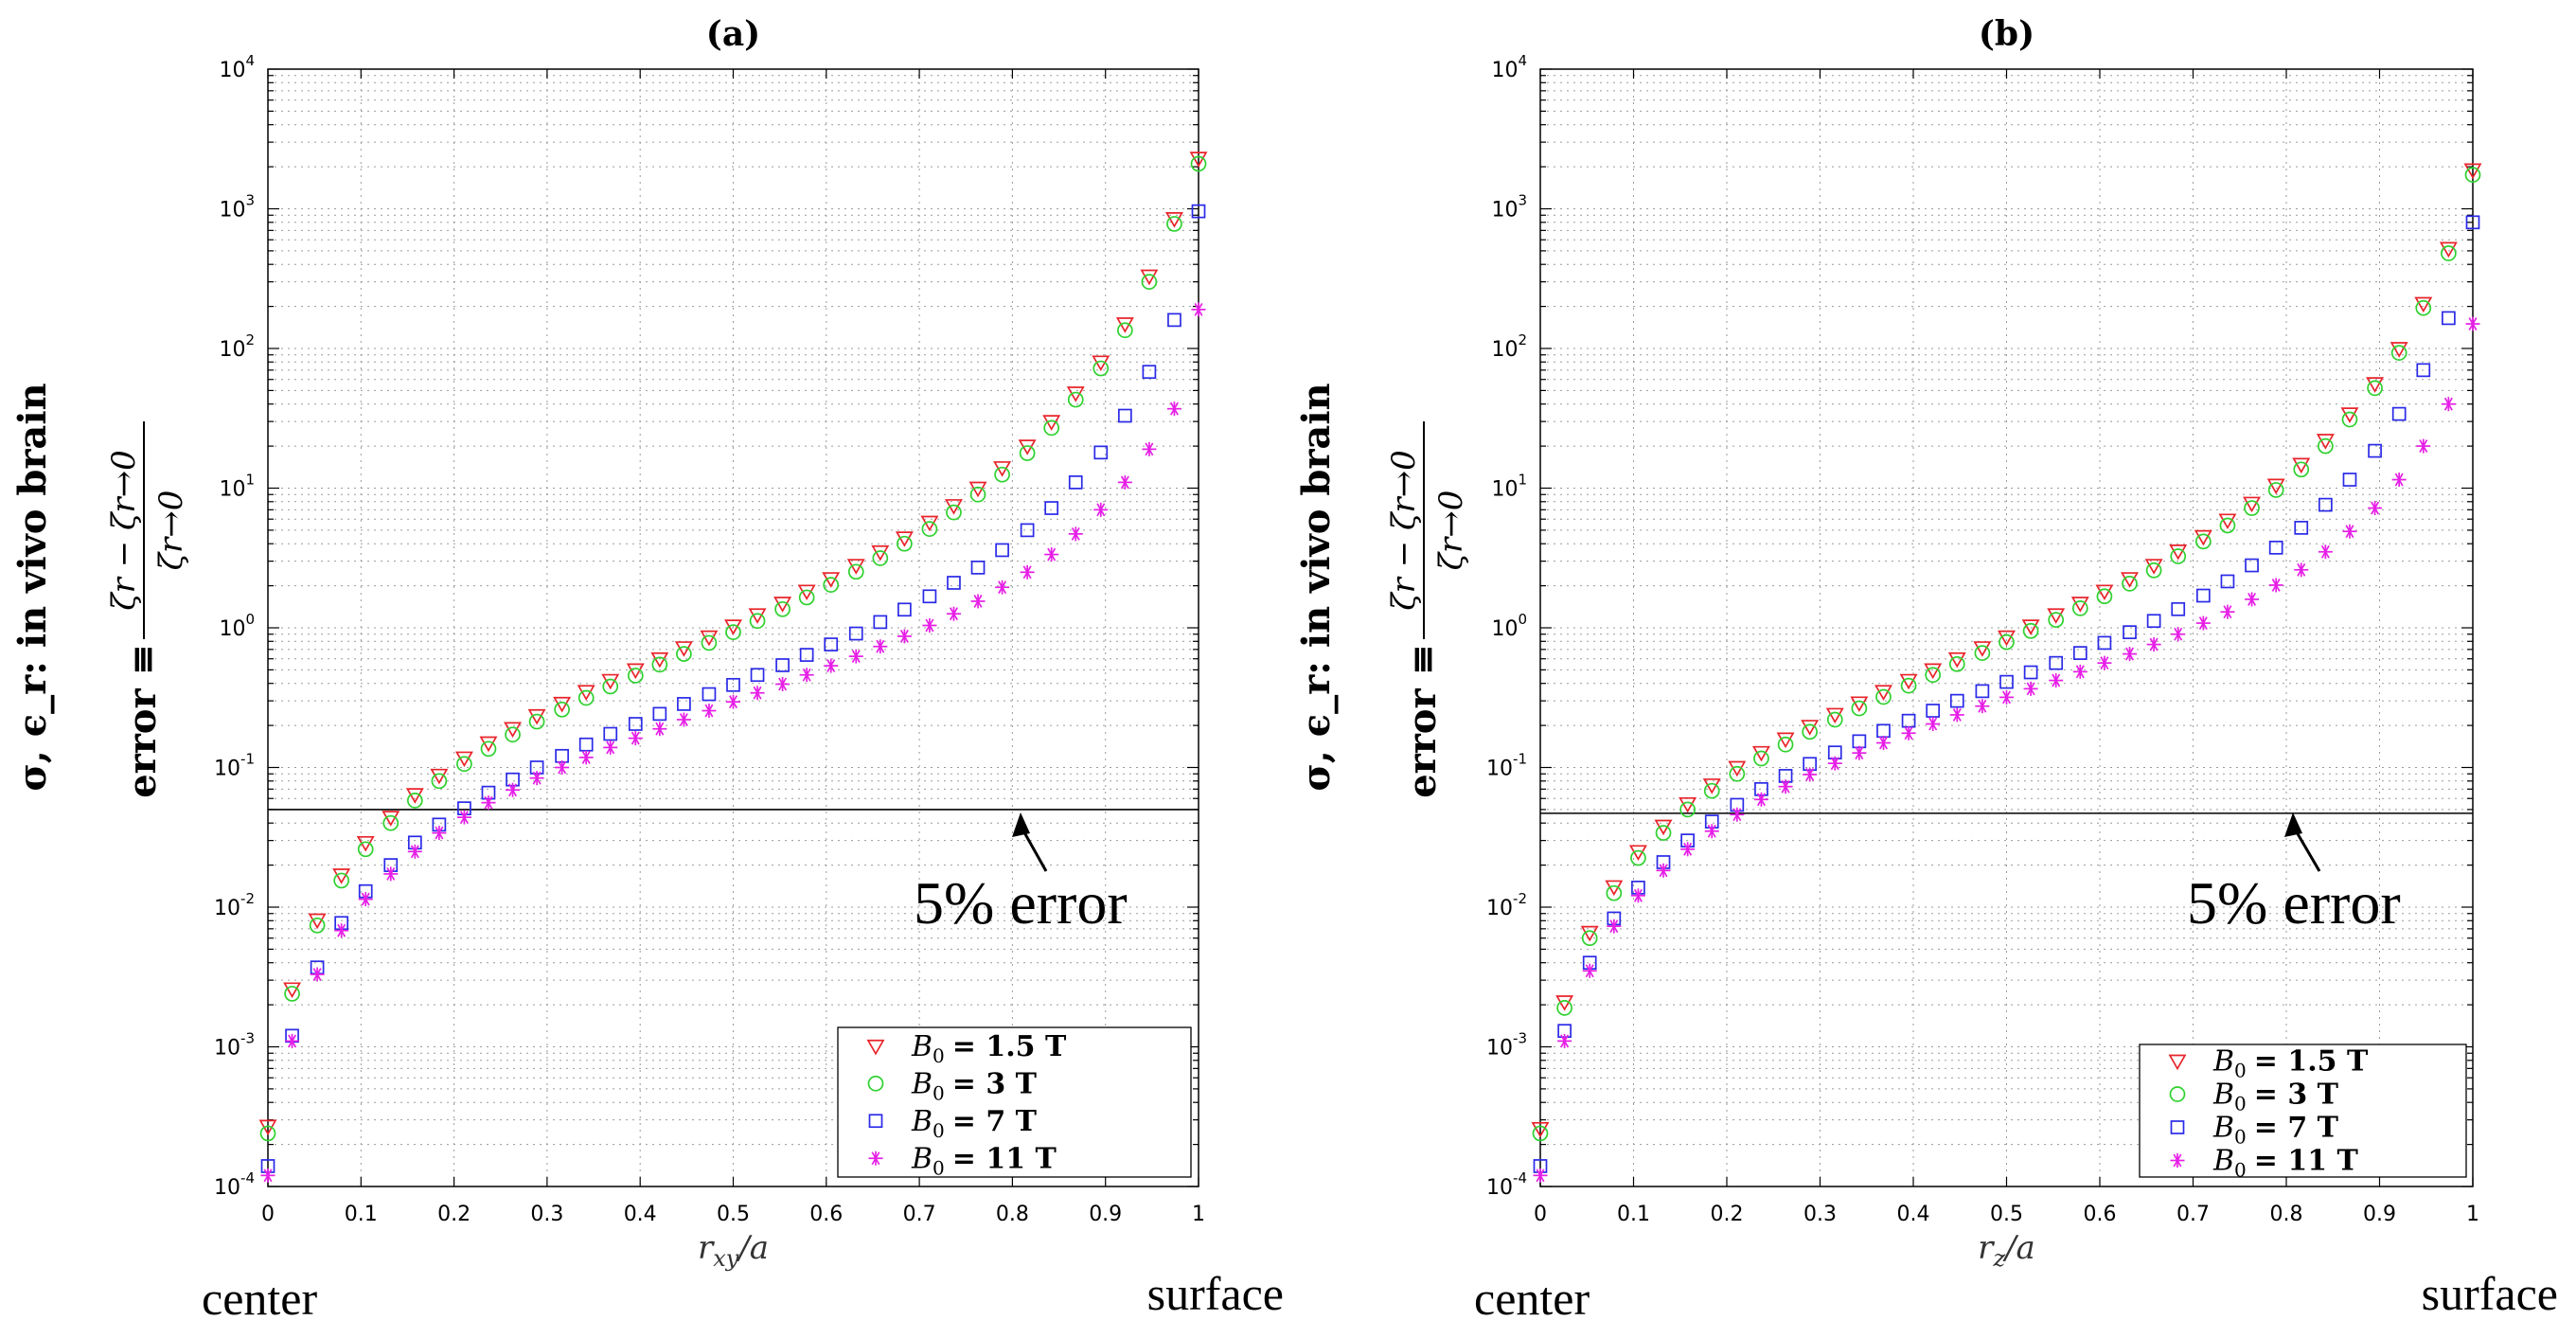 Image resolution: width=2576 pixels, height=1338 pixels. What do you see at coordinates (826, 1215) in the screenshot?
I see `x-tick-label: 0.6` at bounding box center [826, 1215].